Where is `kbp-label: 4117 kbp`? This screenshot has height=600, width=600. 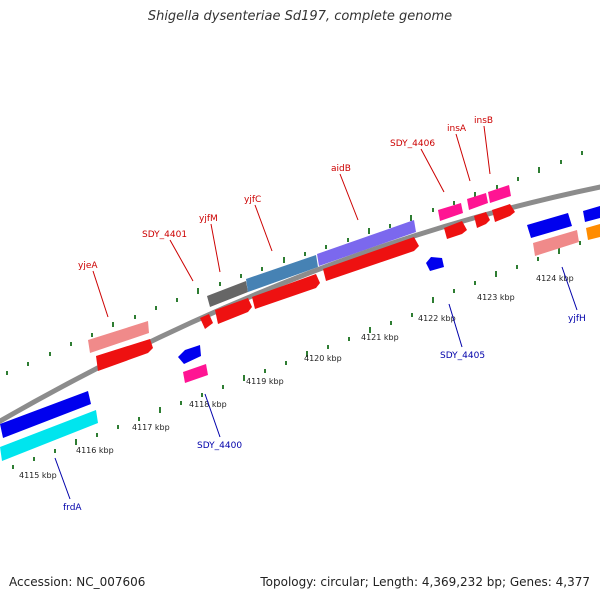
kbp-label: 4117 kbp is located at coordinates (151, 427).